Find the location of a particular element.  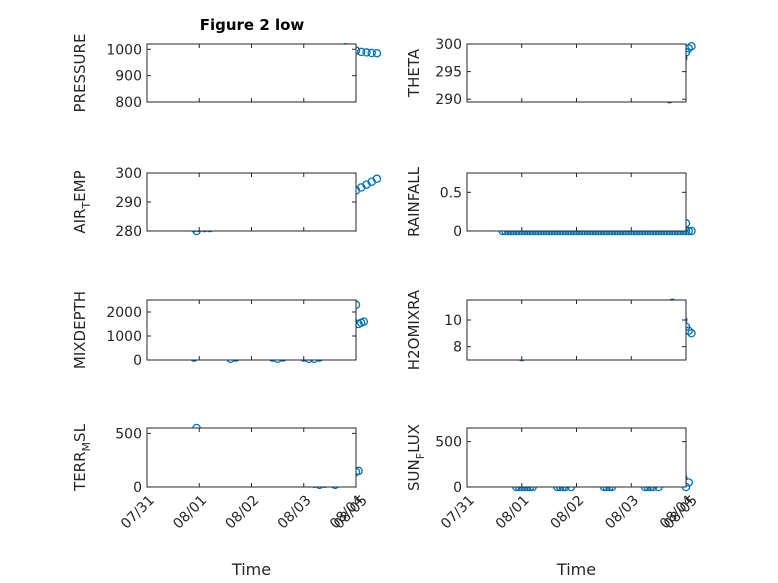

y-axis-label: PRESSURE is located at coordinates (80, 73).